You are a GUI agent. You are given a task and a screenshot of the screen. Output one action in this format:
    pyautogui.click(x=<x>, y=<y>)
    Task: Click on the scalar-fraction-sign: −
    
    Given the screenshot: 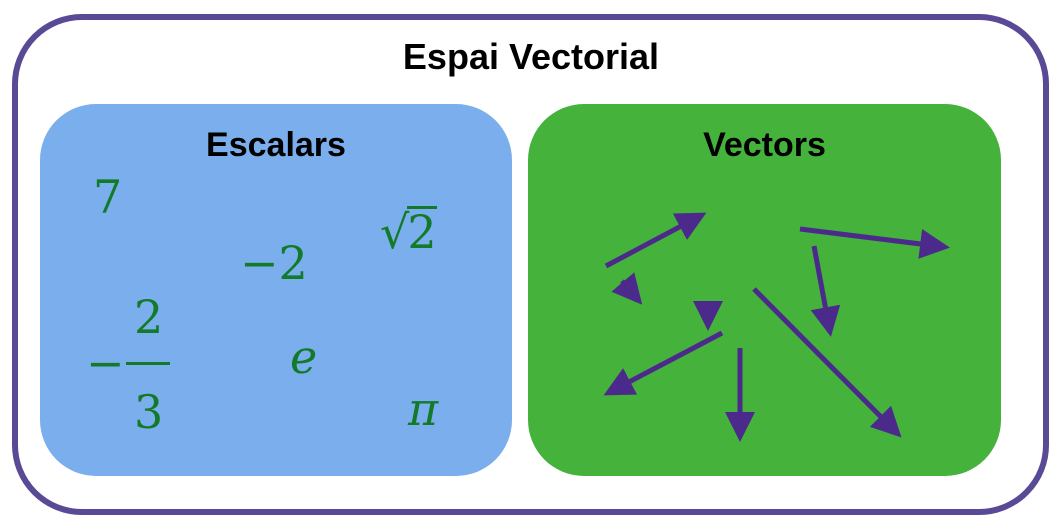 What is the action you would take?
    pyautogui.click(x=105, y=363)
    